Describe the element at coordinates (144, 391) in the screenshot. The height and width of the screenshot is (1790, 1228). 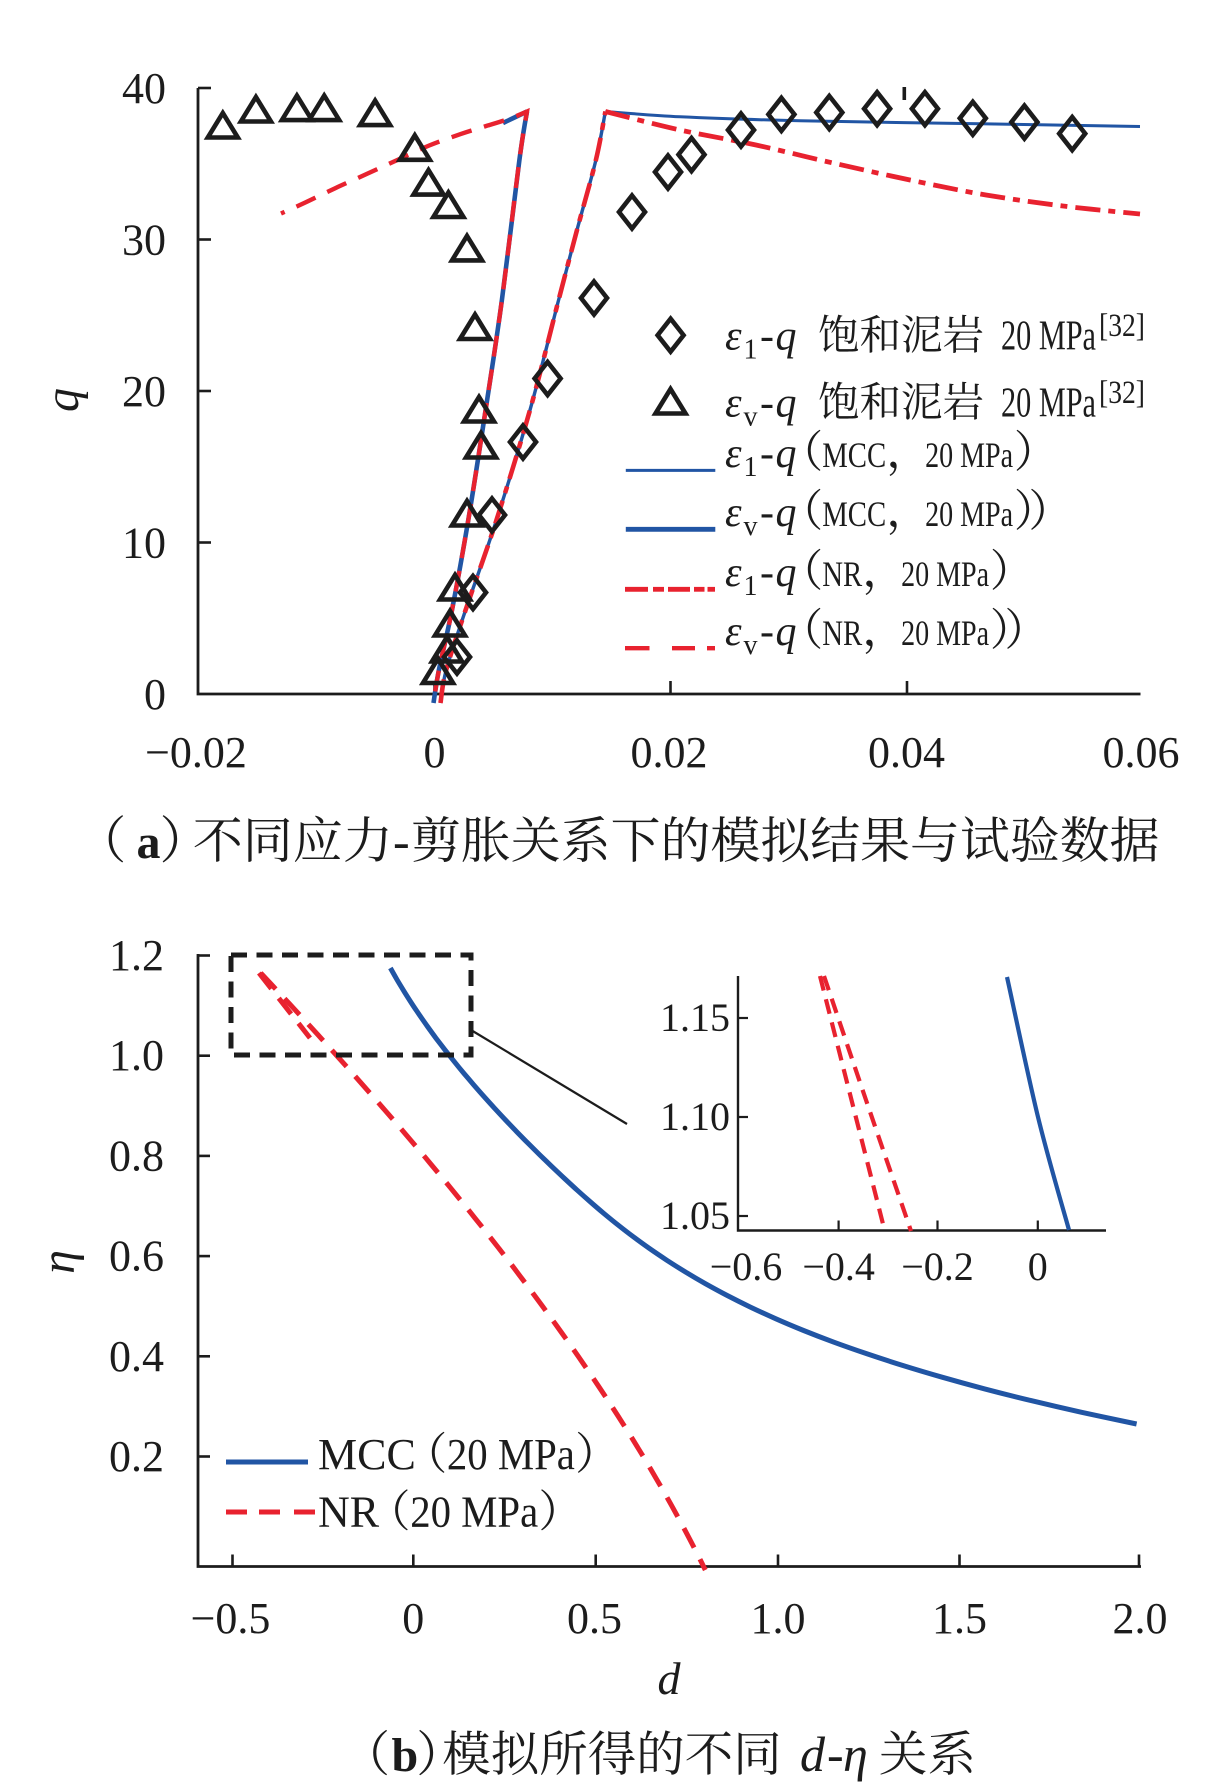
I see `svg-text: 20` at that location.